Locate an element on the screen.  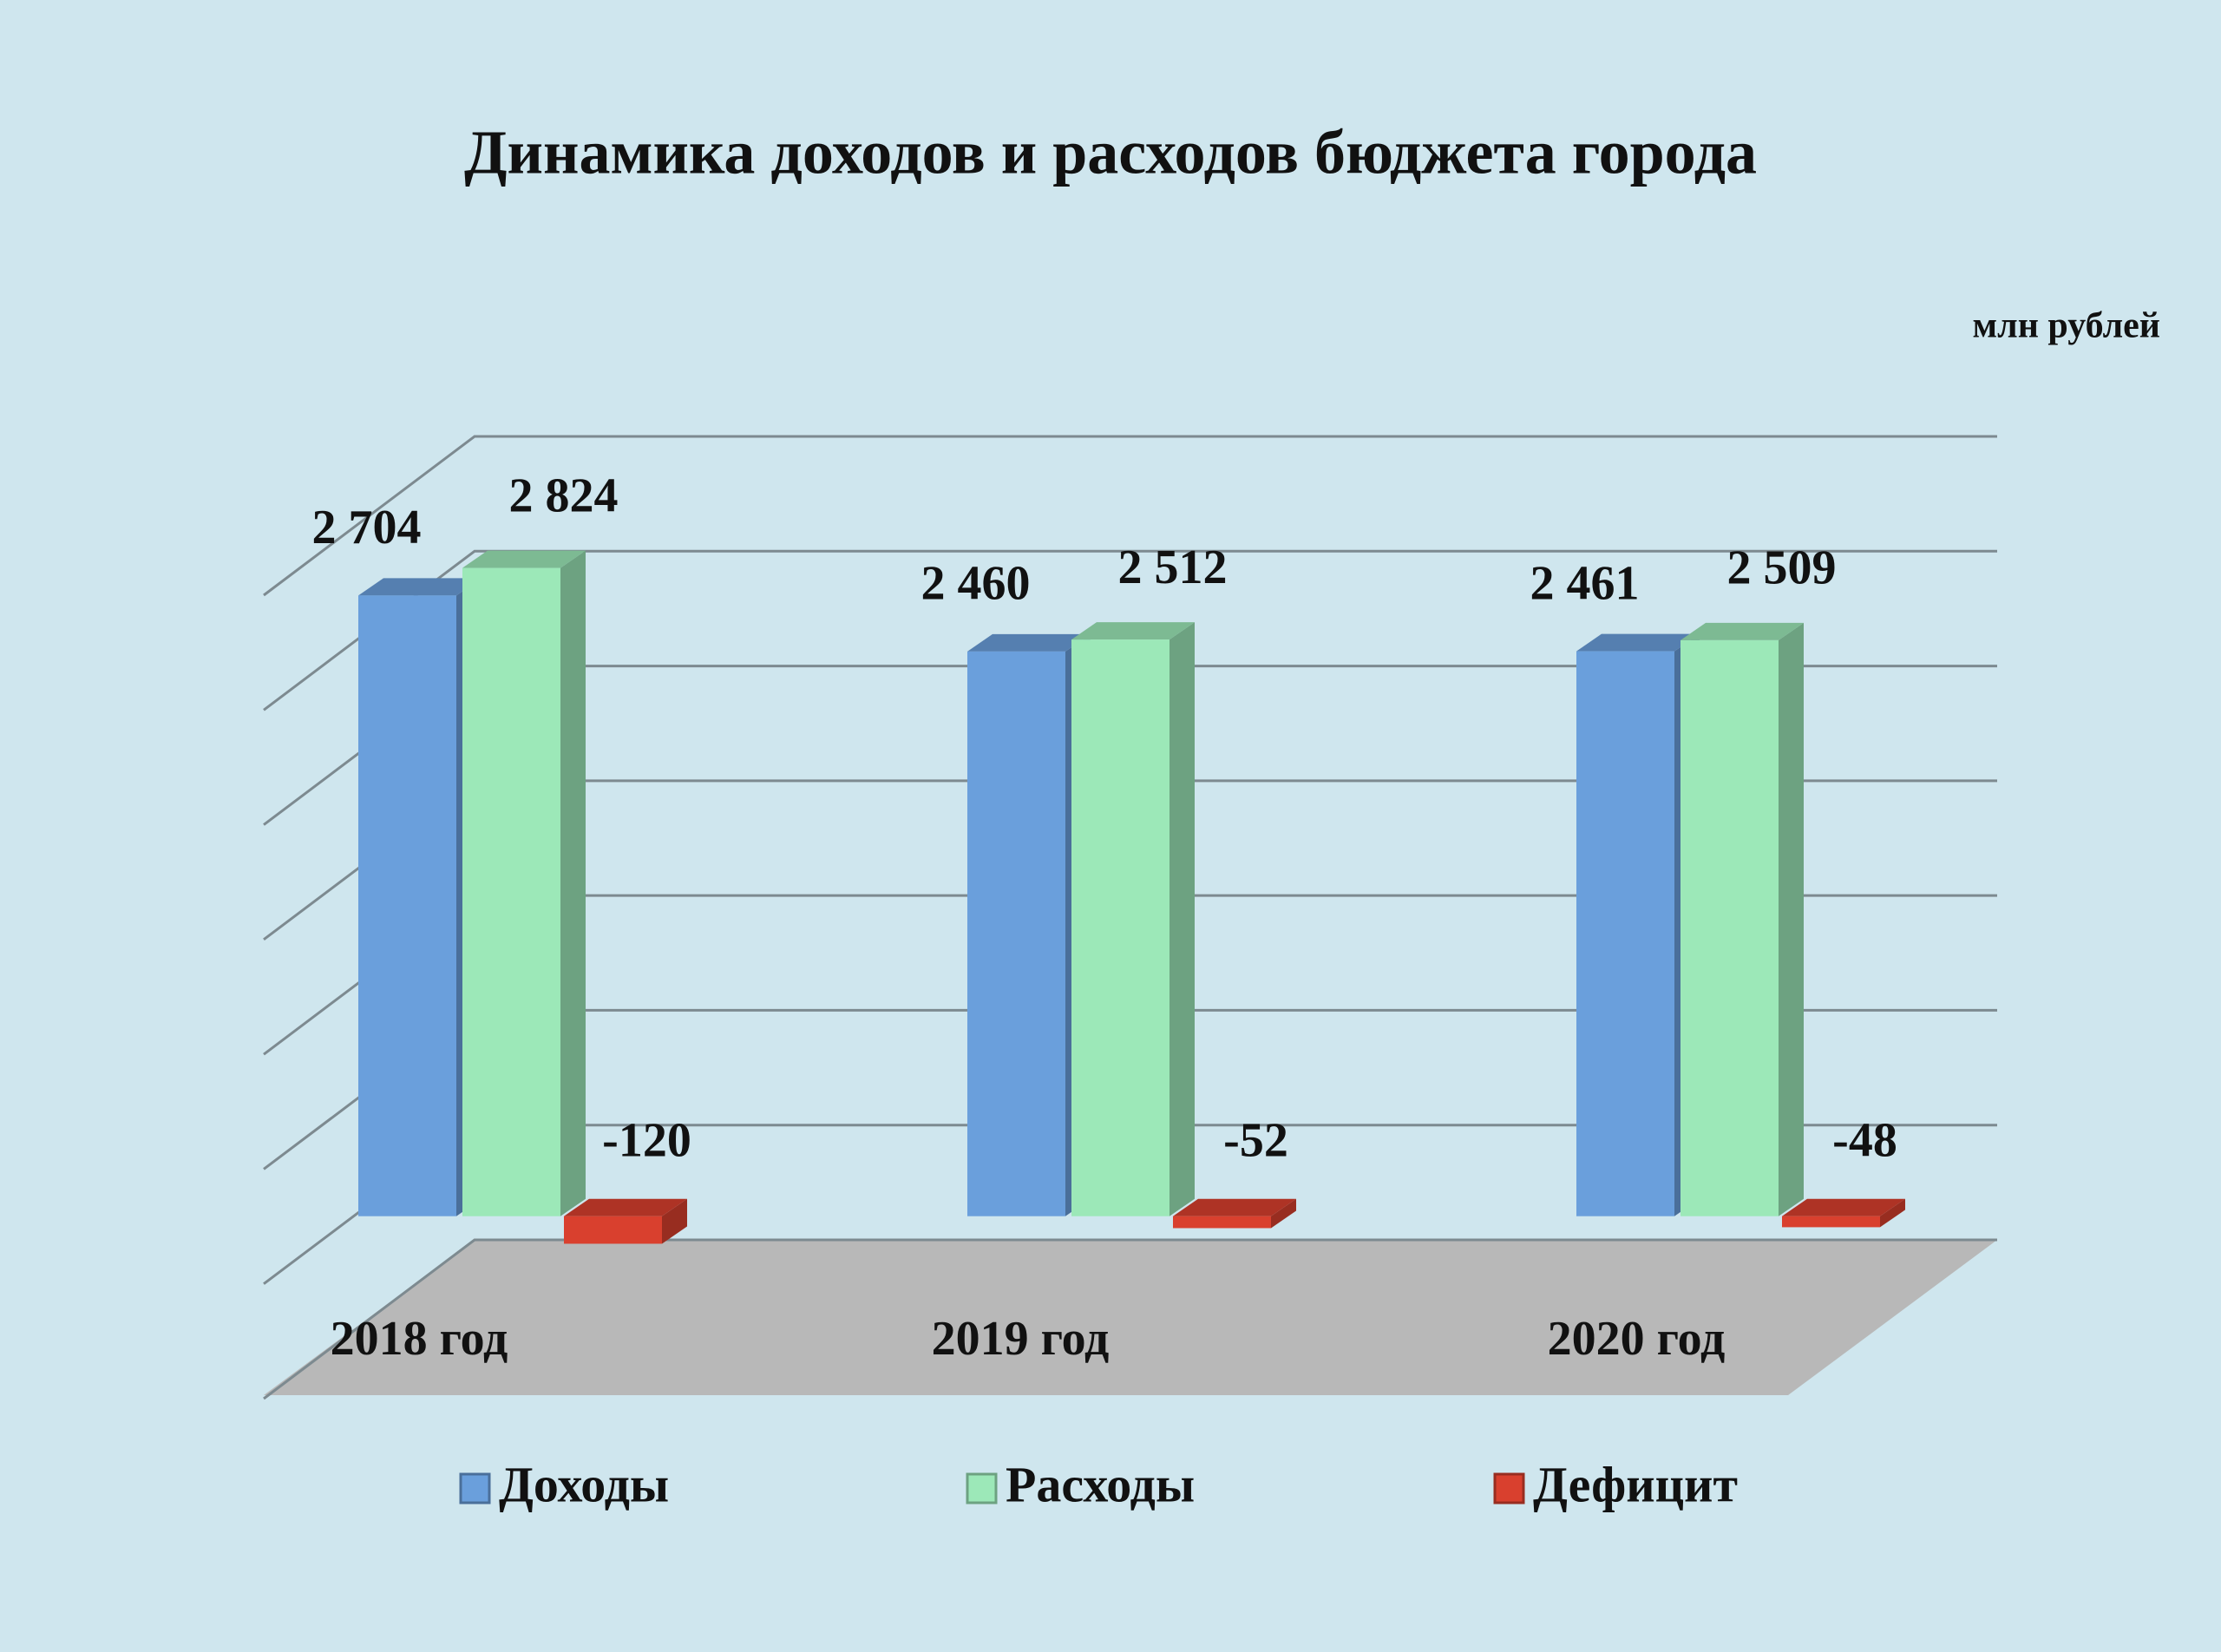
value-label: -120 is located at coordinates (646, 1141).